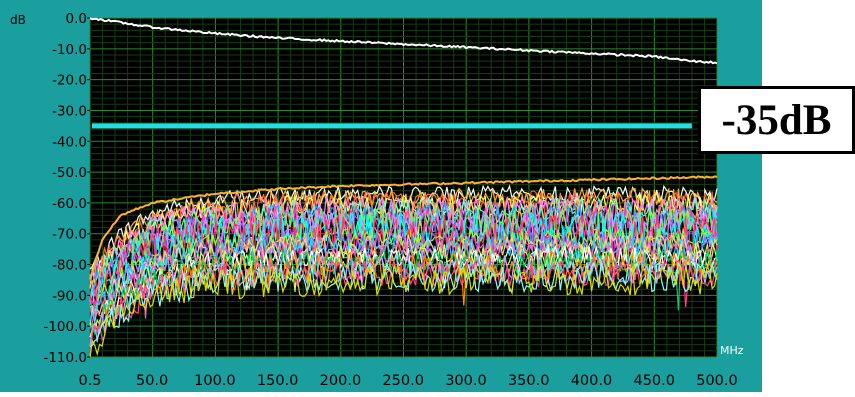  I want to click on x-tick-label: 250.0, so click(403, 381).